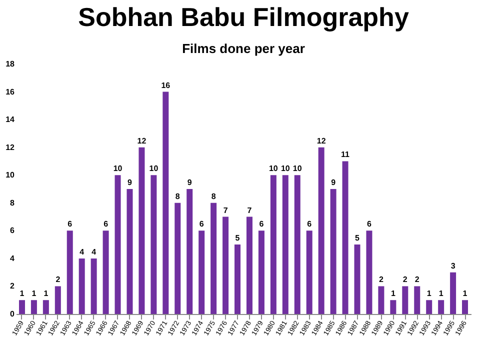 This screenshot has height=356, width=500. What do you see at coordinates (13, 314) in the screenshot?
I see `y-tick-label: 0` at bounding box center [13, 314].